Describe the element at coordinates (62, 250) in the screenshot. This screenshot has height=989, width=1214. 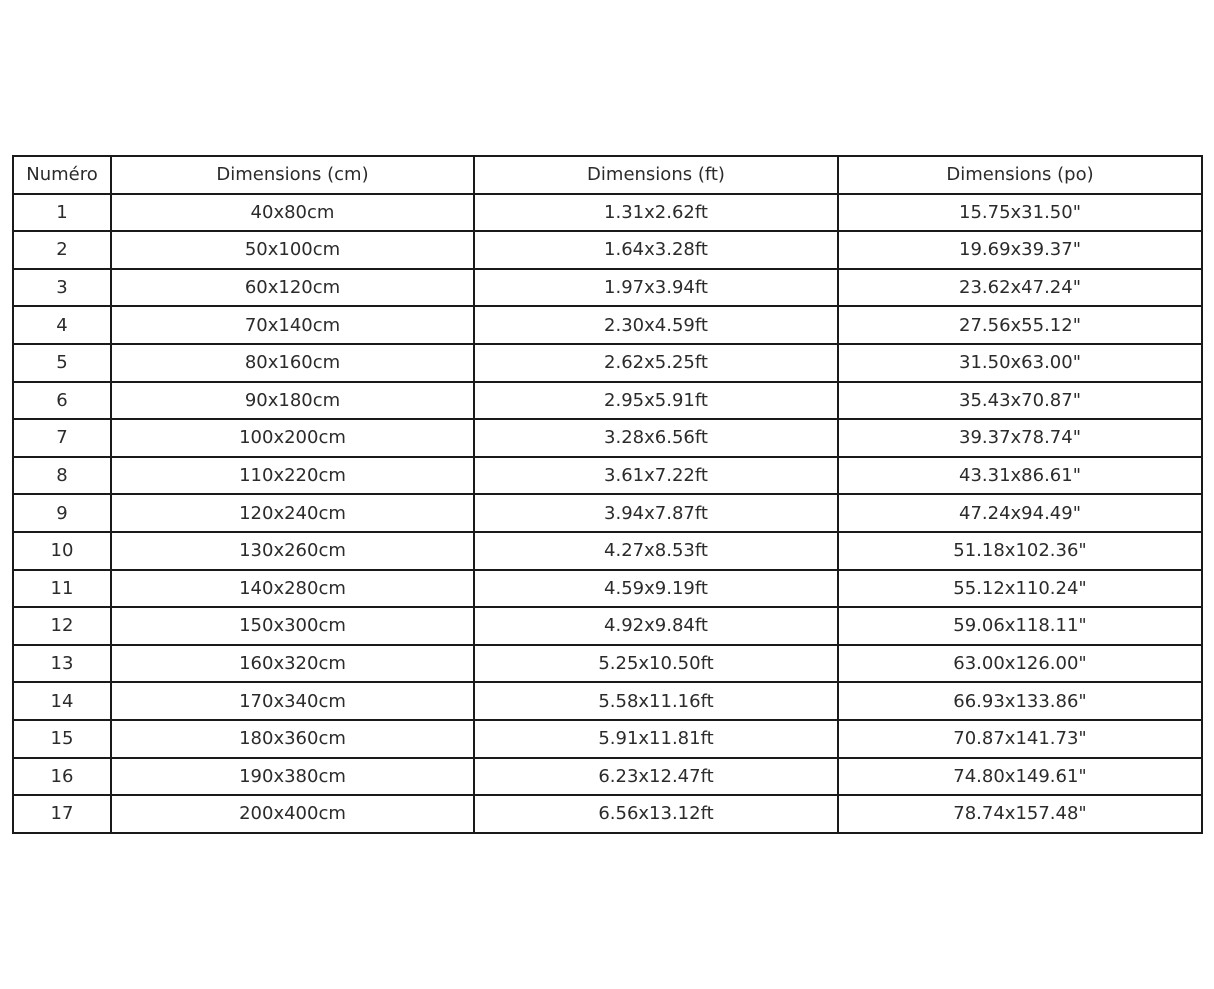
I see `table-cell: 2` at that location.